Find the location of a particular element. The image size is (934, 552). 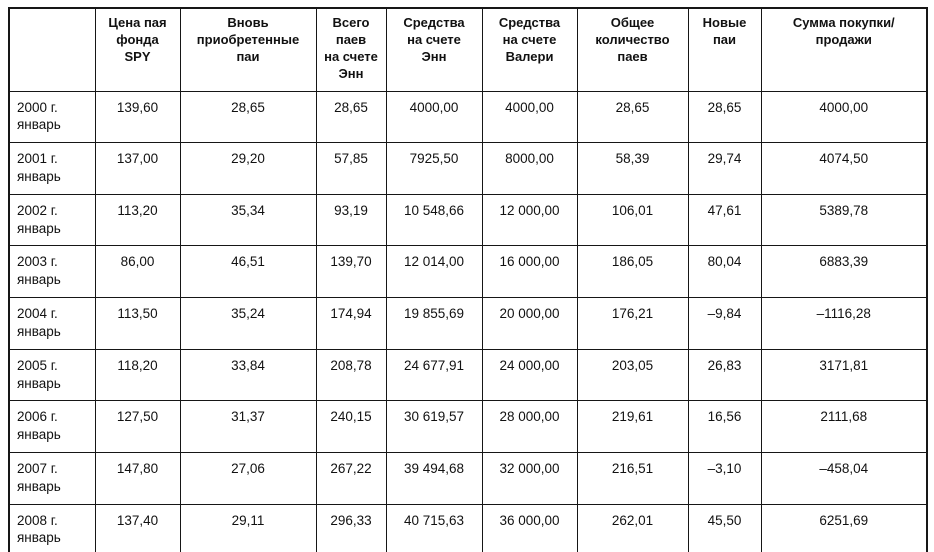

cell: 176,21 is located at coordinates (632, 323).